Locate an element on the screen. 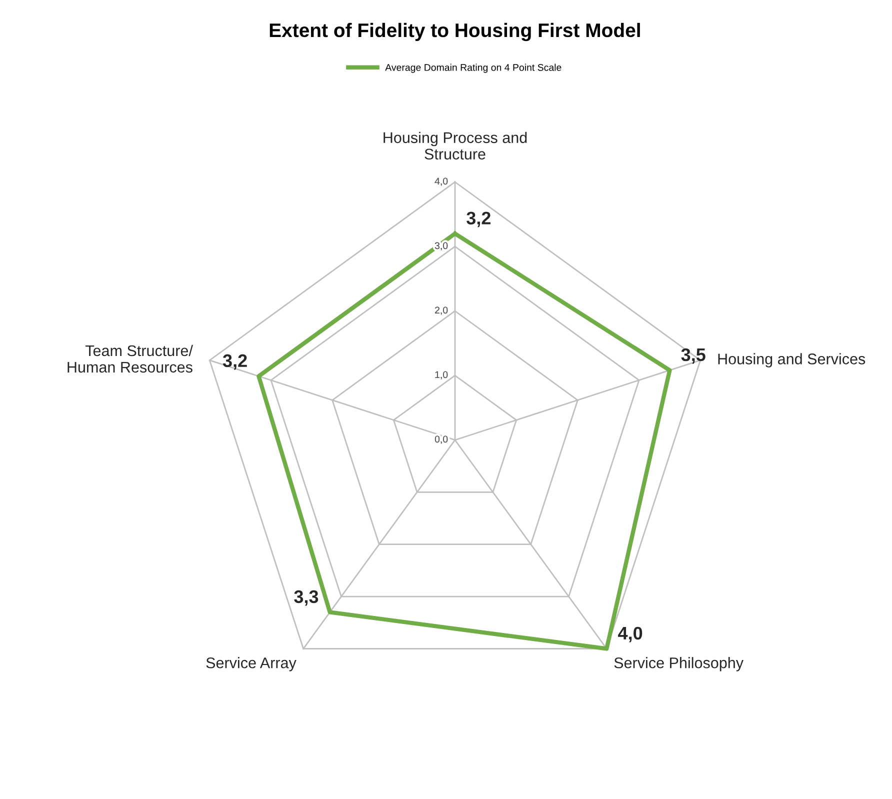 This screenshot has height=799, width=892. data-label: 4,0 is located at coordinates (630, 634).